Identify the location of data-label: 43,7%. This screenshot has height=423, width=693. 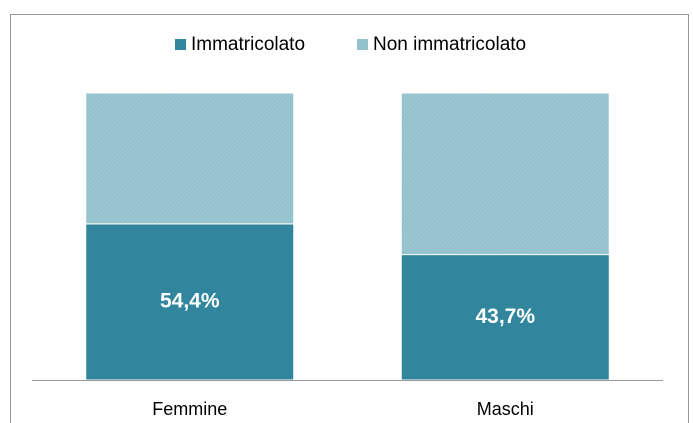
(505, 316).